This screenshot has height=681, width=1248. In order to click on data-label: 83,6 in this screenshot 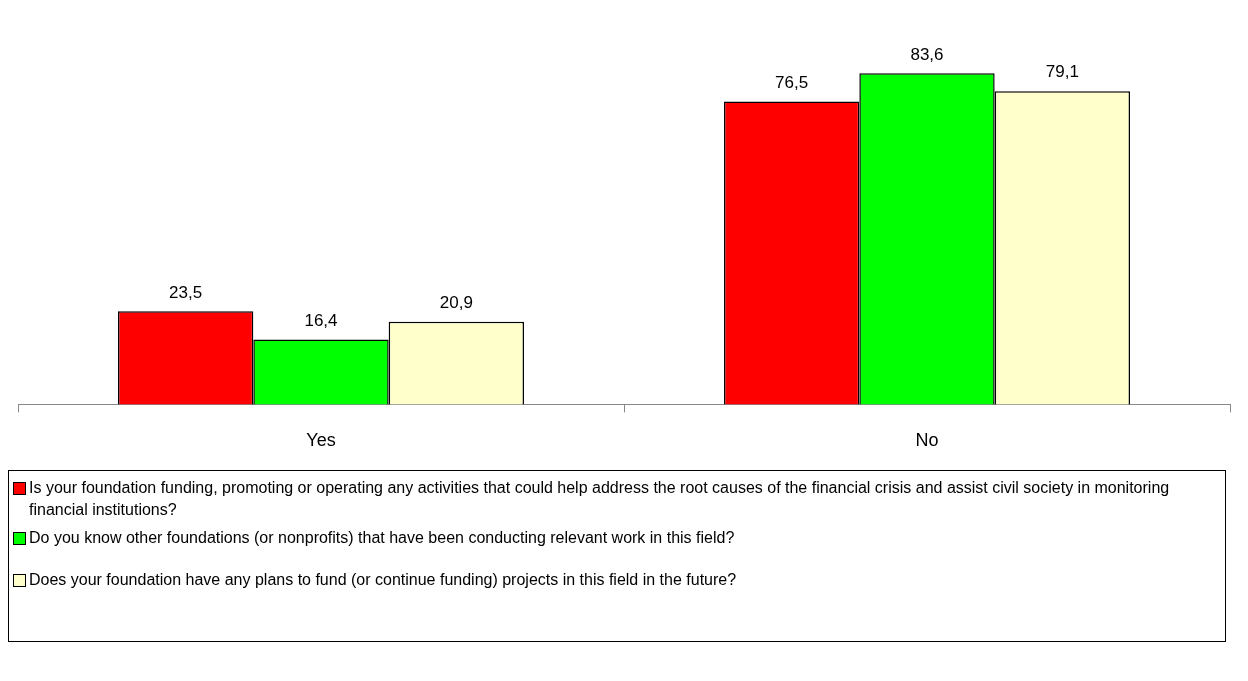, I will do `click(927, 54)`.